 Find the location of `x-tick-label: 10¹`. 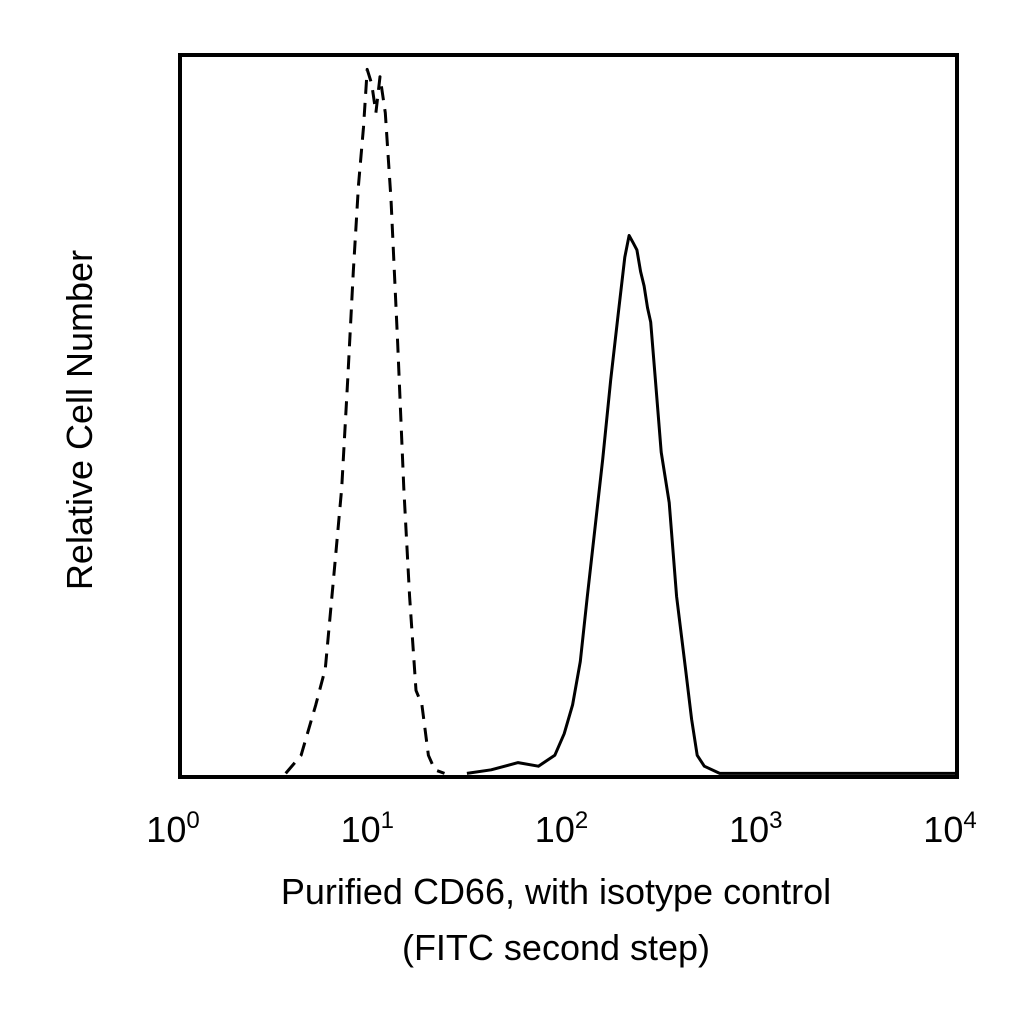

x-tick-label: 10¹ is located at coordinates (367, 828).